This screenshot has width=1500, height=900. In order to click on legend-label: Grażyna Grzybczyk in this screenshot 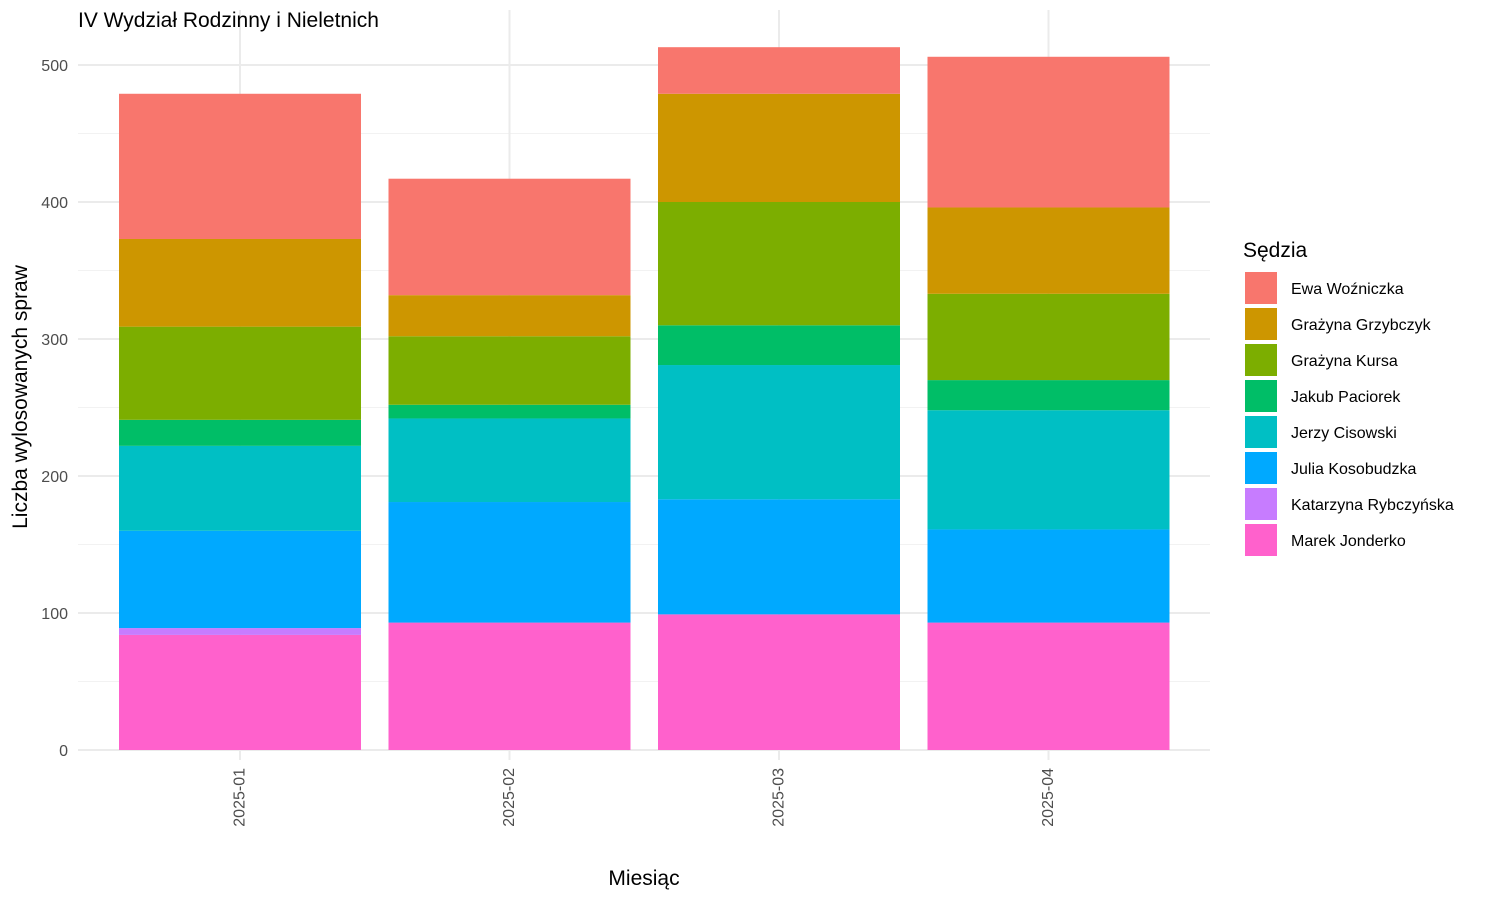, I will do `click(1361, 325)`.